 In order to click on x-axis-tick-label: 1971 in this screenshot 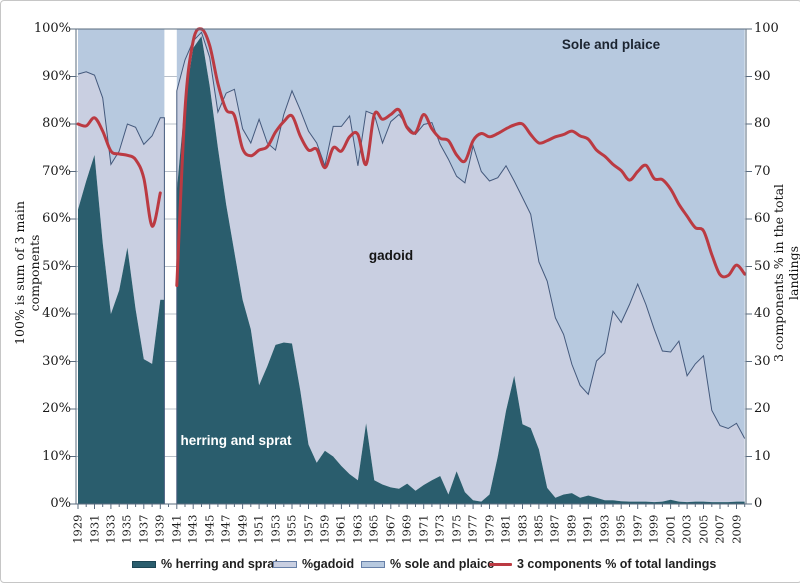, I will do `click(423, 529)`.